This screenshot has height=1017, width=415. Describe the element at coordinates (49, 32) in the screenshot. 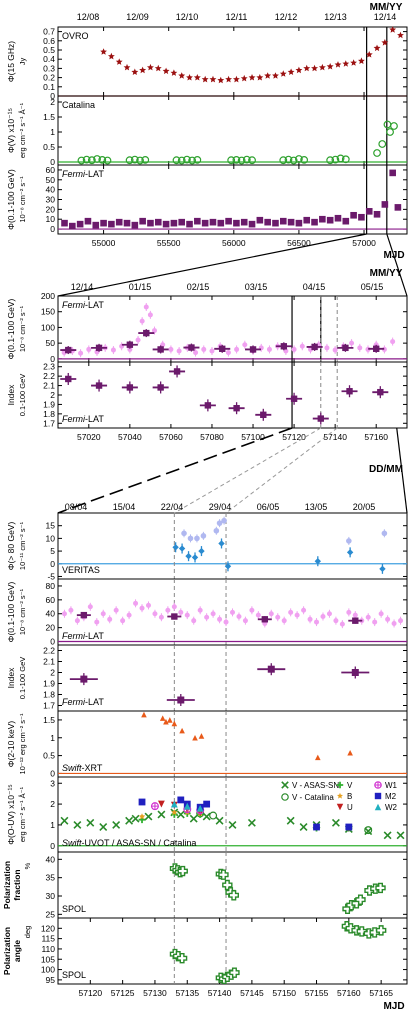

I see `y-tick-label: 0.7` at that location.